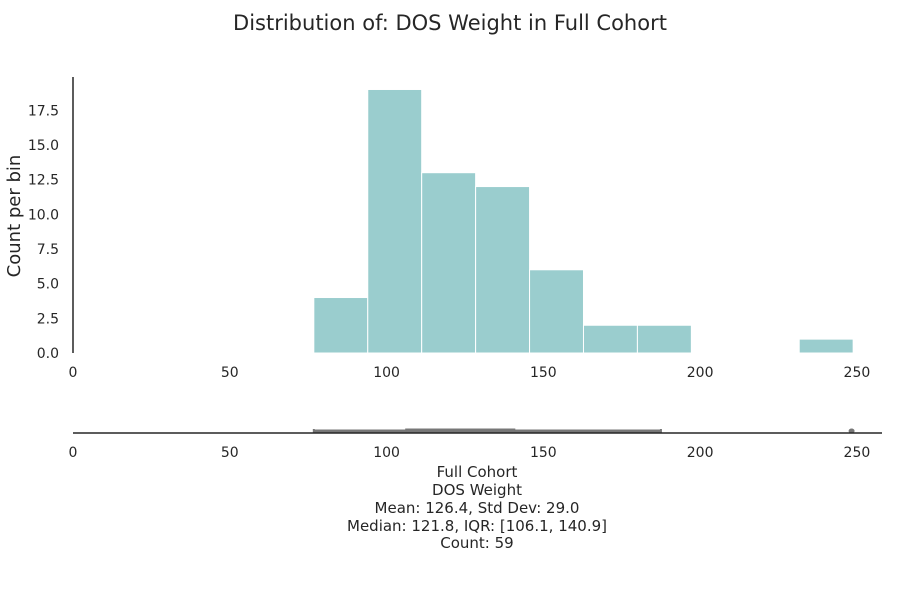 This screenshot has height=600, width=900. Describe the element at coordinates (43, 111) in the screenshot. I see `y-tick-label: 17.5` at that location.